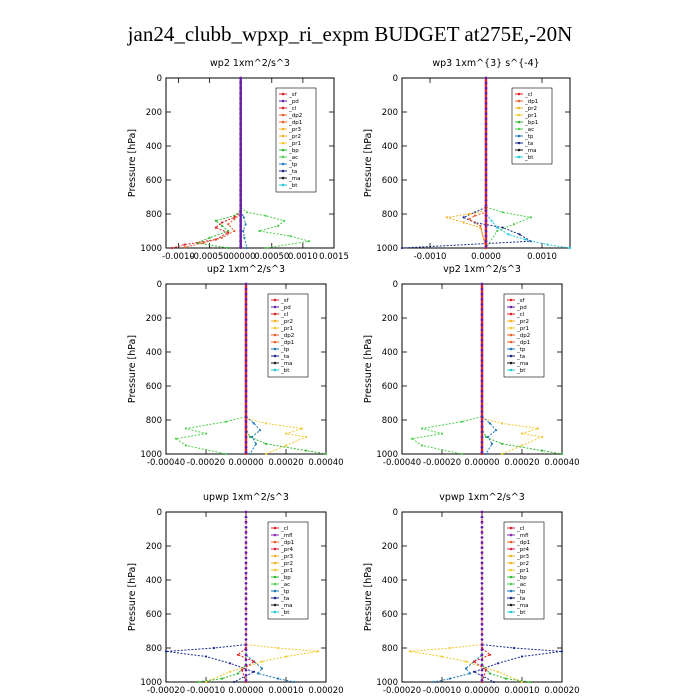 The height and width of the screenshot is (700, 700). What do you see at coordinates (480, 227) in the screenshot?
I see `data-point-pr2` at bounding box center [480, 227].